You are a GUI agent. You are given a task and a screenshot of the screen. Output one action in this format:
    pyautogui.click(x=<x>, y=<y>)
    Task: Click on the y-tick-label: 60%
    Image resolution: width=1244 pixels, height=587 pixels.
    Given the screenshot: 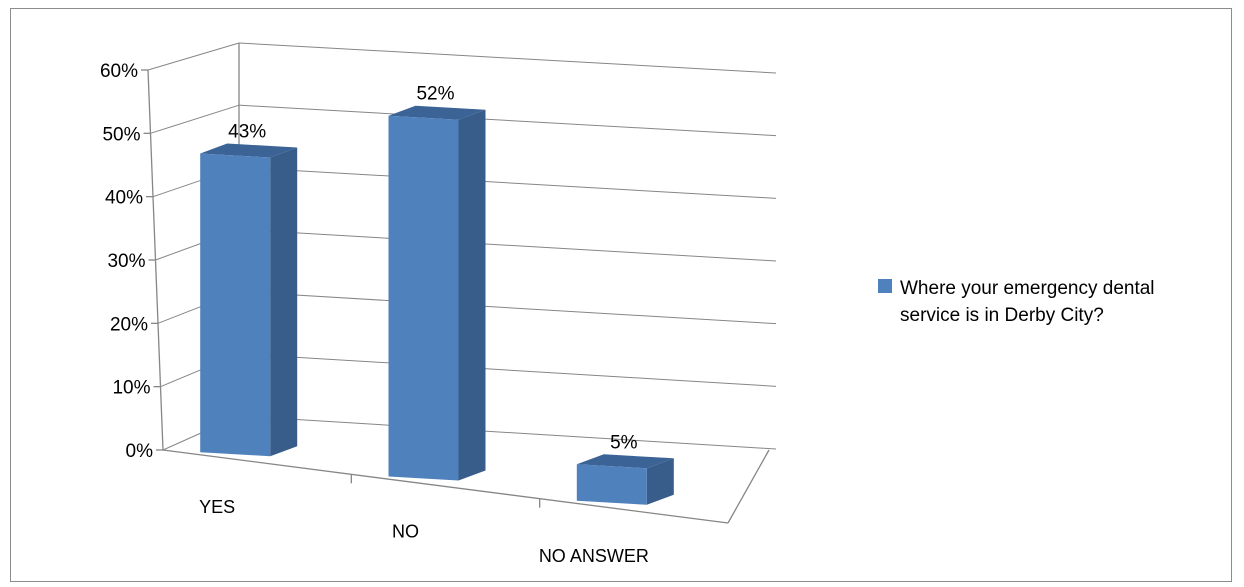 What is the action you would take?
    pyautogui.click(x=119, y=71)
    